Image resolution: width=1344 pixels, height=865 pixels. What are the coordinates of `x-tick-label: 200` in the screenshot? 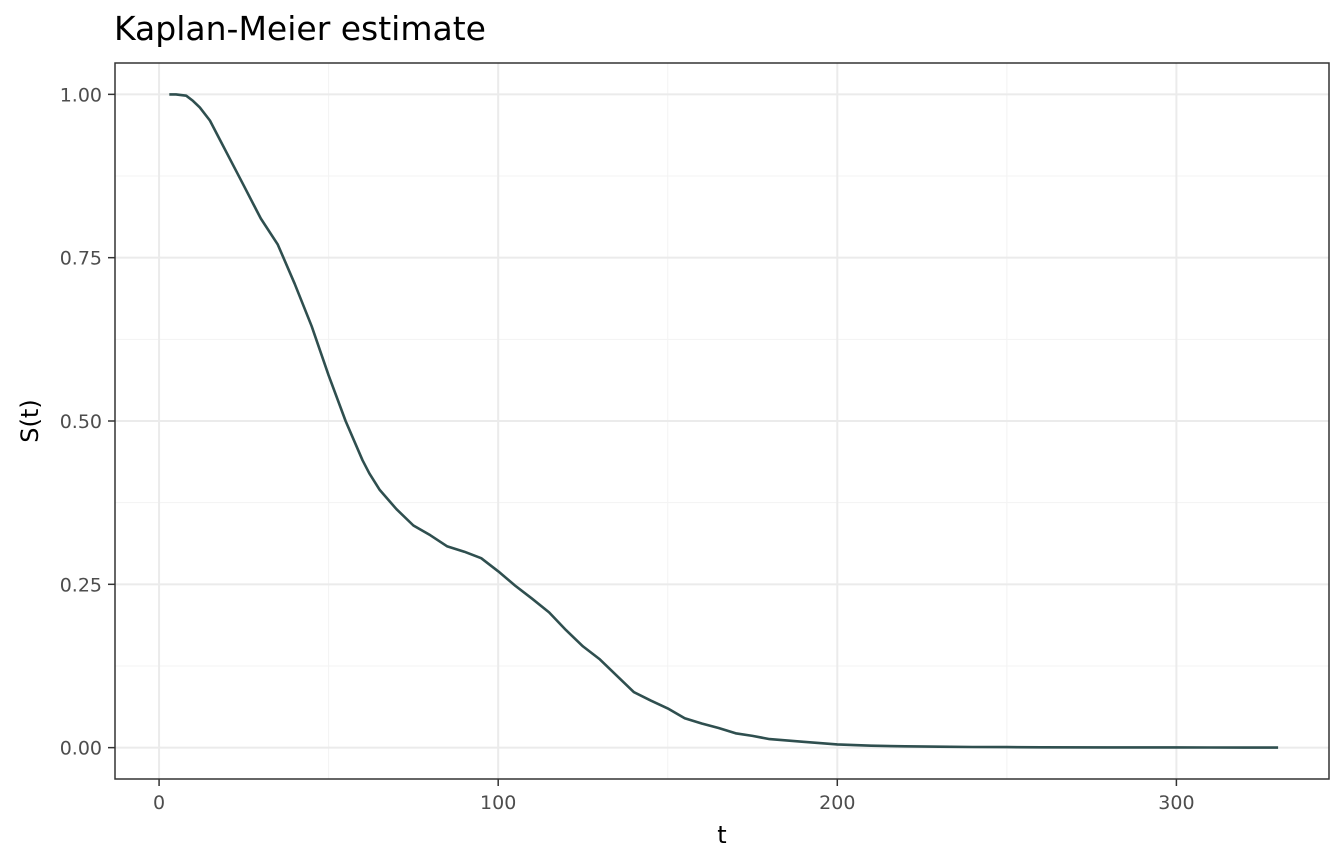 It's located at (837, 803).